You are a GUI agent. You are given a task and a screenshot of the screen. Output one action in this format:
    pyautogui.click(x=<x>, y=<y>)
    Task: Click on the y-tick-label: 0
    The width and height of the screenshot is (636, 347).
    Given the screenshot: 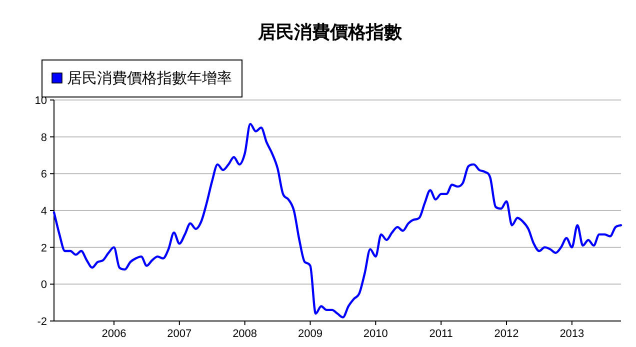 What is the action you would take?
    pyautogui.click(x=43, y=285)
    